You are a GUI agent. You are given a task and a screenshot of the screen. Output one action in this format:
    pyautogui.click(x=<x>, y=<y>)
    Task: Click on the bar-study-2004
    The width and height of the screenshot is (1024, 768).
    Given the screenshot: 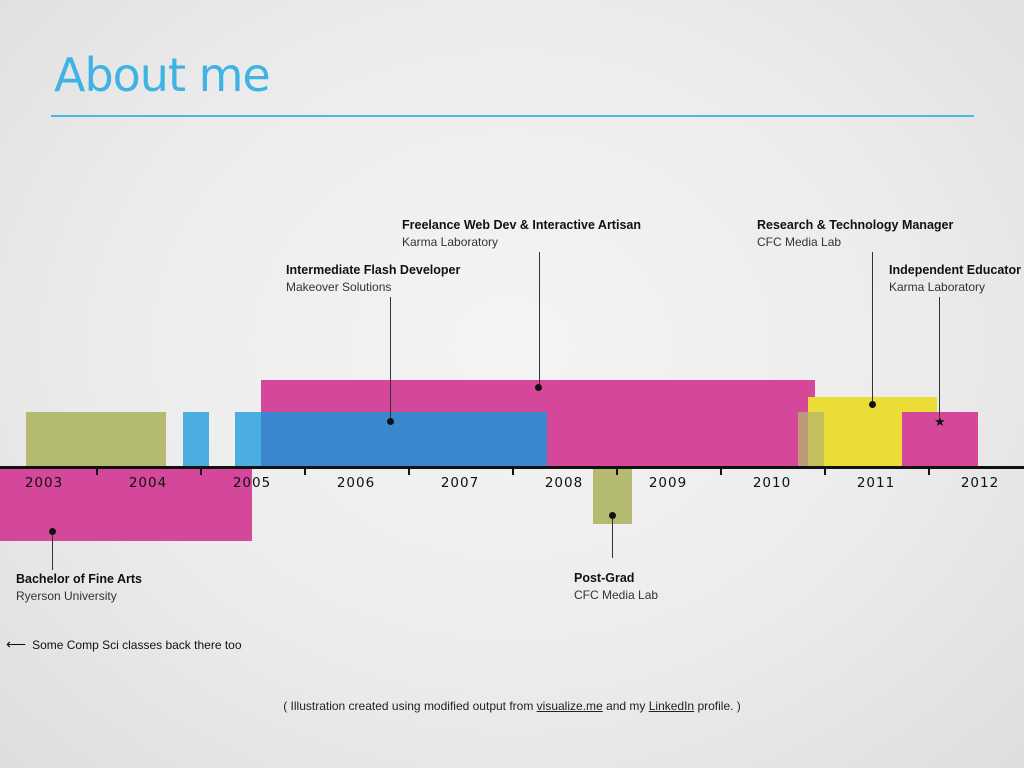 What is the action you would take?
    pyautogui.click(x=96, y=439)
    